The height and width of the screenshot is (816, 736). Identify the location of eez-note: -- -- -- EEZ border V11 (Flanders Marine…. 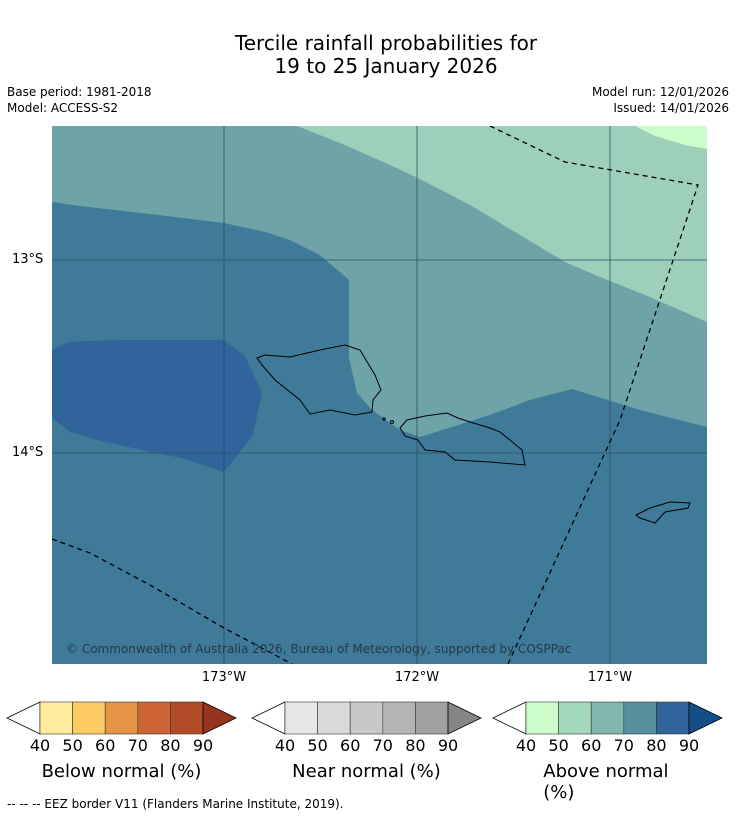
(175, 804).